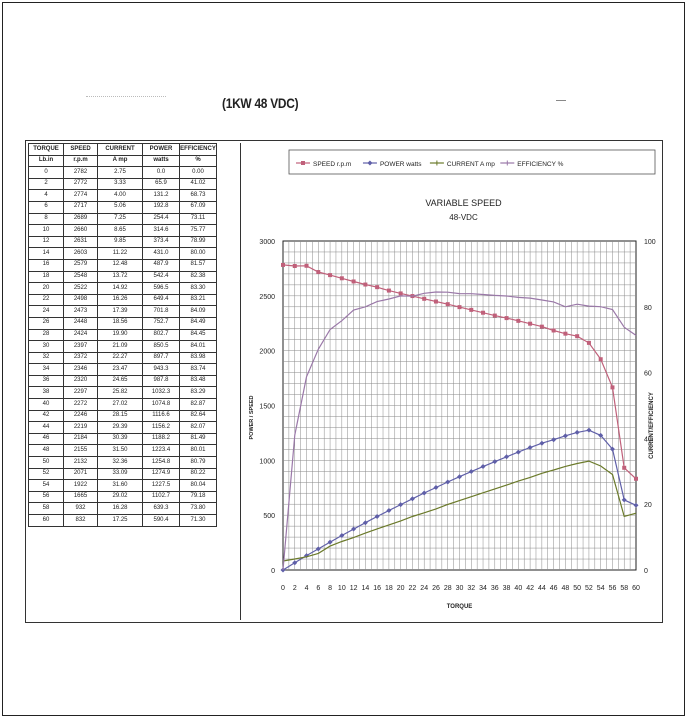 The height and width of the screenshot is (720, 691). What do you see at coordinates (589, 588) in the screenshot?
I see `x-tick-label: 52` at bounding box center [589, 588].